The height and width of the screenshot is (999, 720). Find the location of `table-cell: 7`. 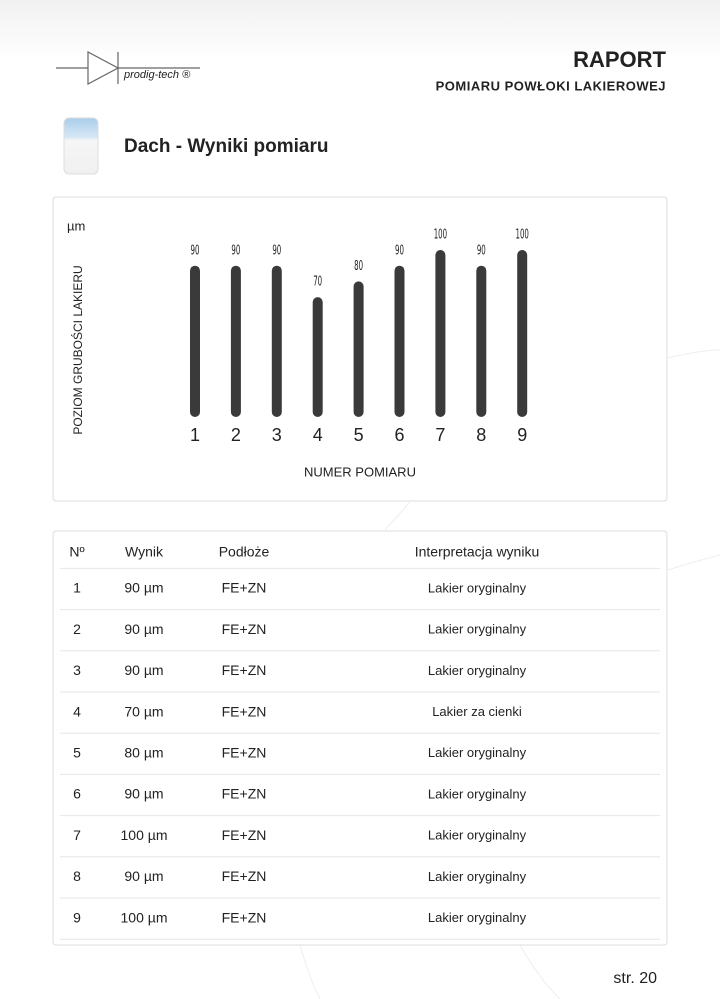

table-cell: 7 is located at coordinates (77, 835).